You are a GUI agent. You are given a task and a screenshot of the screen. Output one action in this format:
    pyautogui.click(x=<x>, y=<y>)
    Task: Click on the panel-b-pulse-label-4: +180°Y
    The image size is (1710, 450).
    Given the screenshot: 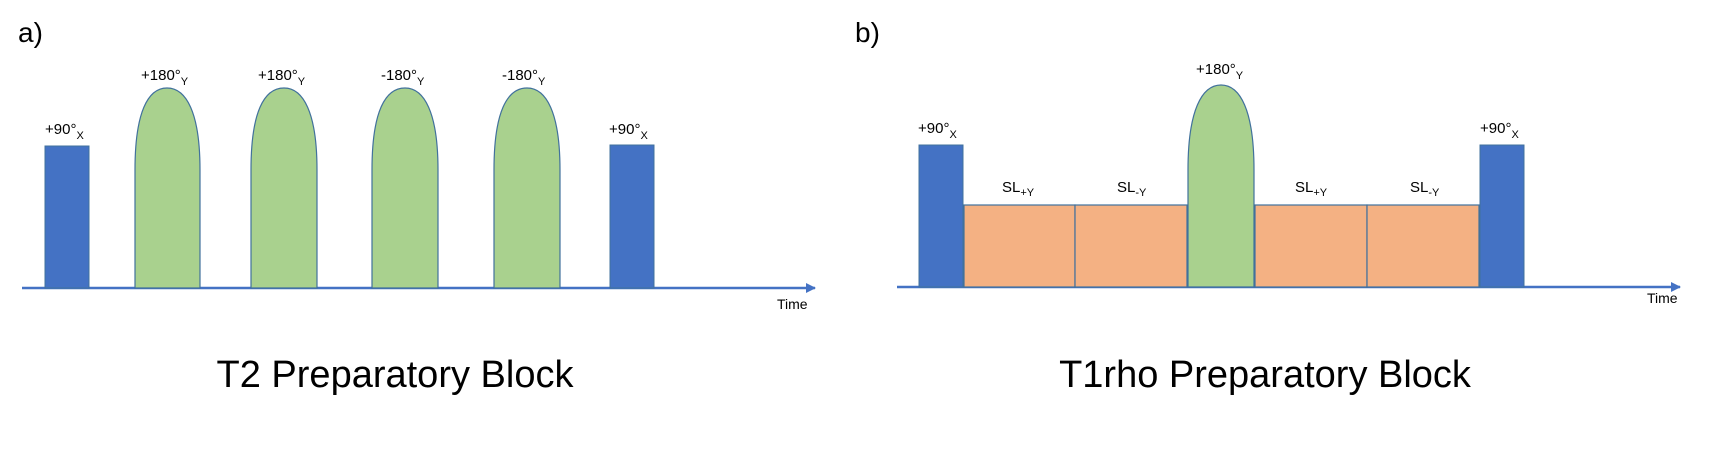 What is the action you would take?
    pyautogui.click(x=1220, y=71)
    